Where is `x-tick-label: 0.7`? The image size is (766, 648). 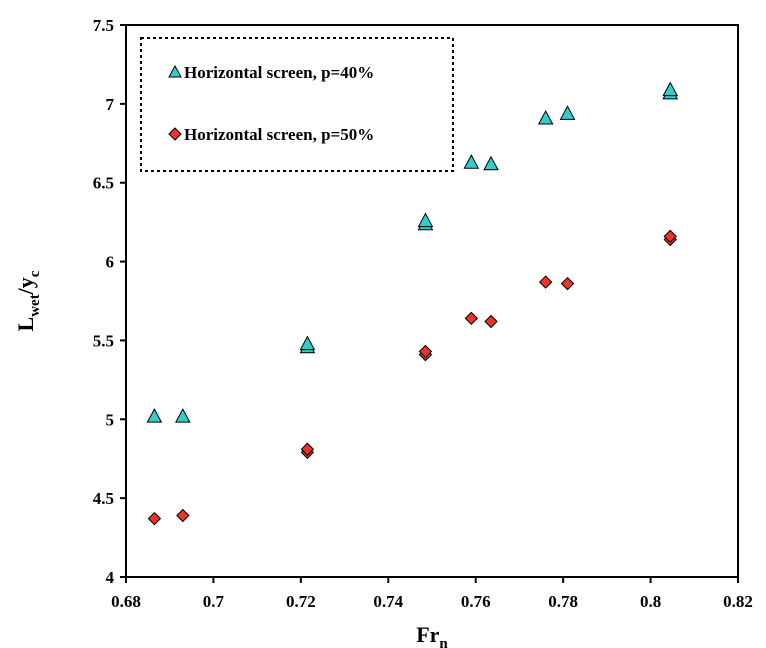 x-tick-label: 0.7 is located at coordinates (214, 601).